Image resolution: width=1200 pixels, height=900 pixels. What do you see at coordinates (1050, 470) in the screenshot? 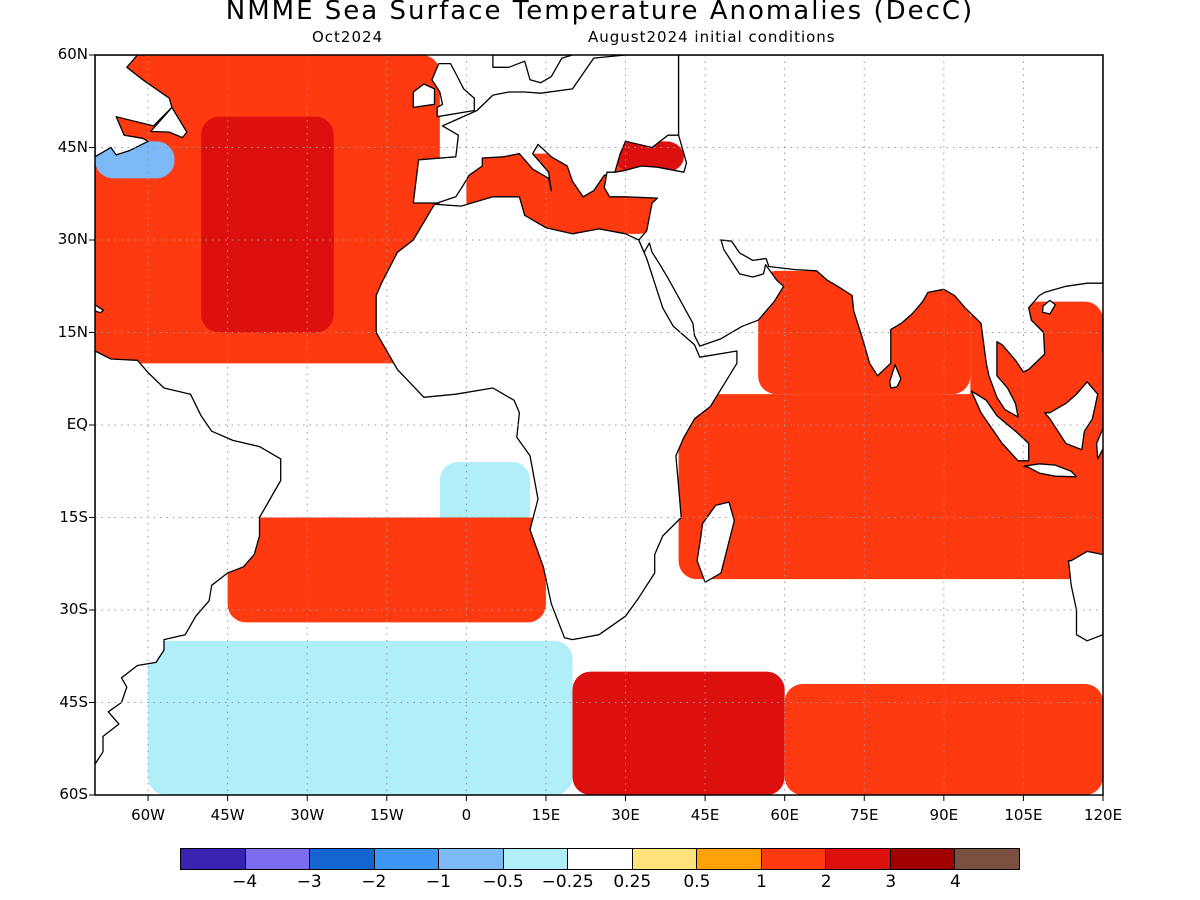
I see `land-java` at bounding box center [1050, 470].